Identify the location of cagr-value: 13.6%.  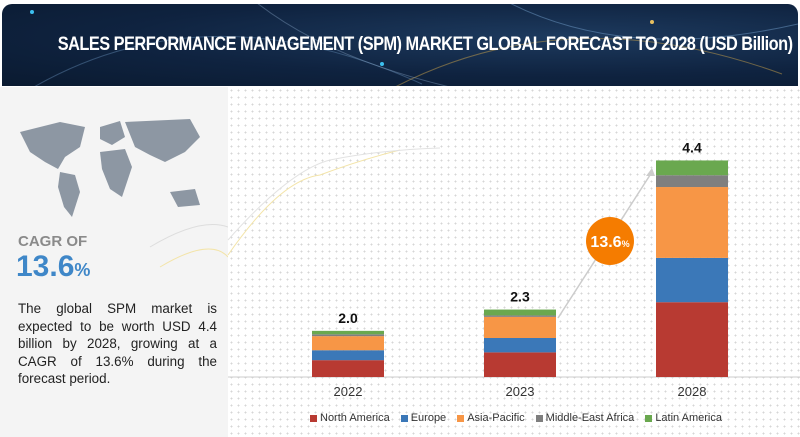
(53, 266).